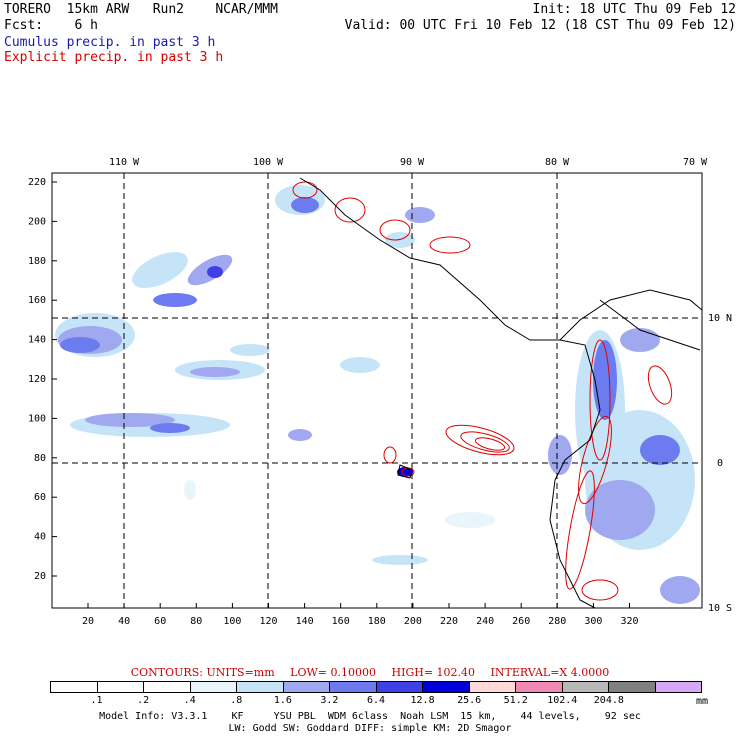 The image size is (740, 740). I want to click on left-y-label: 120, so click(37, 379).